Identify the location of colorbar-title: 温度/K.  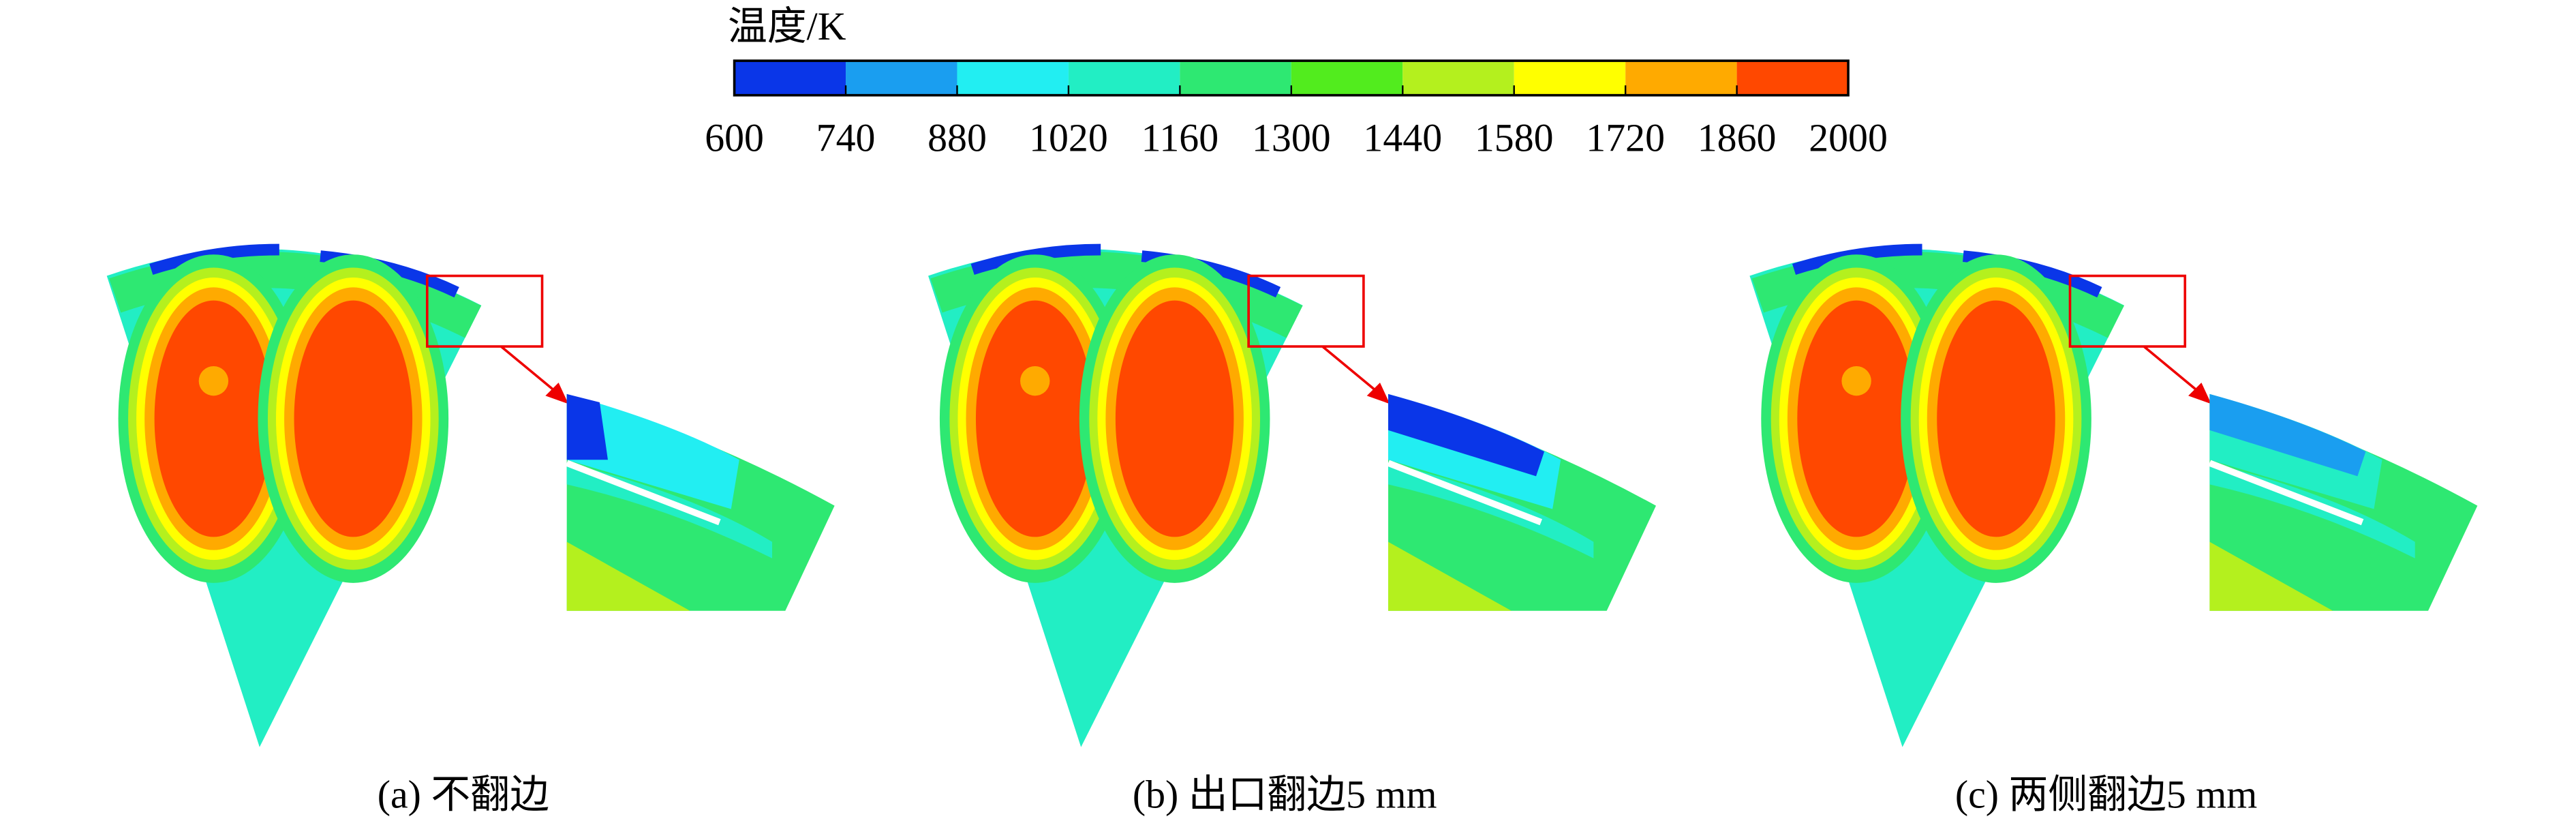
(787, 26).